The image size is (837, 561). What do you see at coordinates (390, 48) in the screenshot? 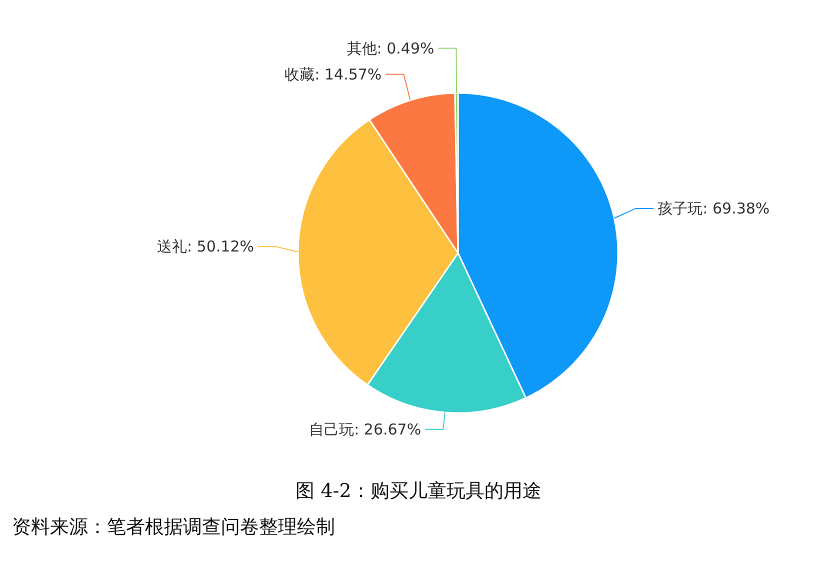
I see `slice-label: 其他: 0.49%` at bounding box center [390, 48].